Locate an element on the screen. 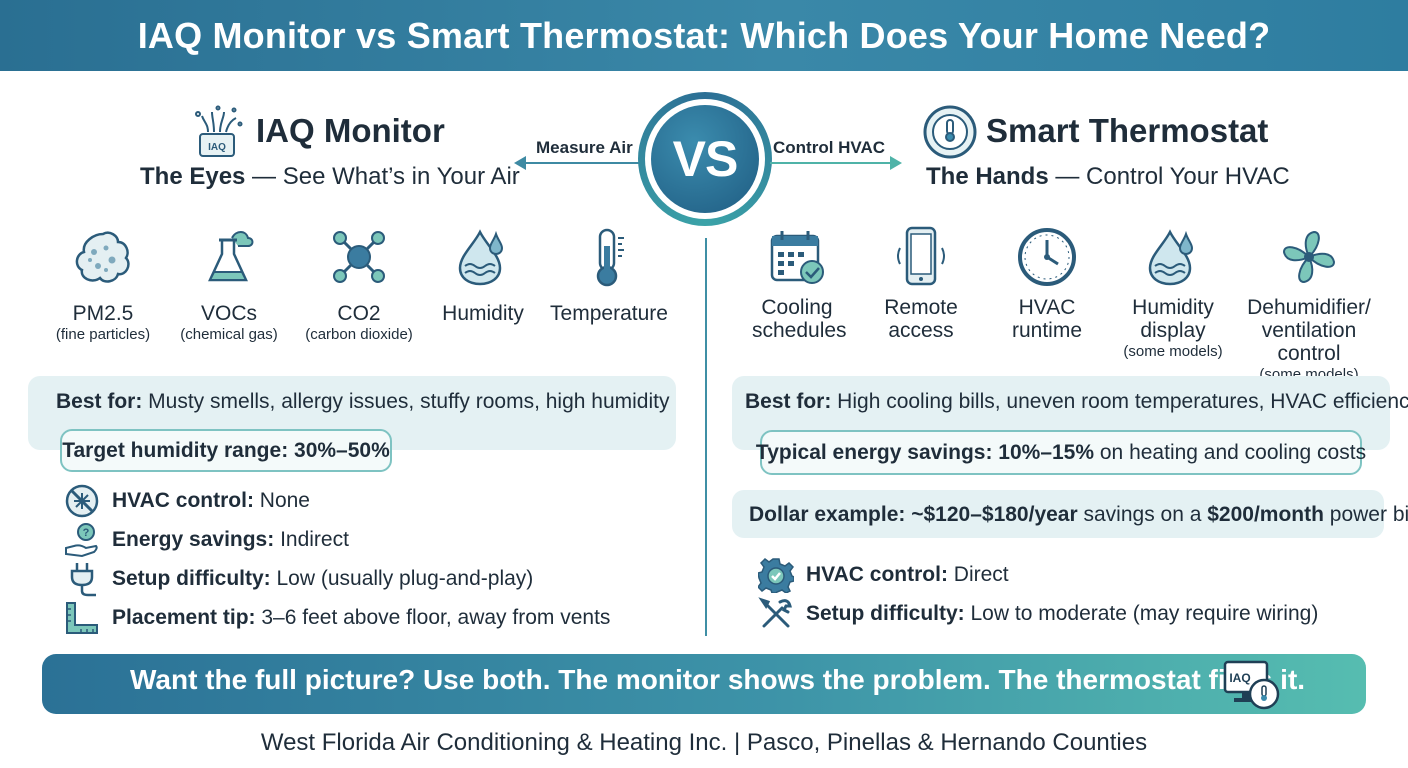  iaq-device-icon: IAQ is located at coordinates (218, 132).